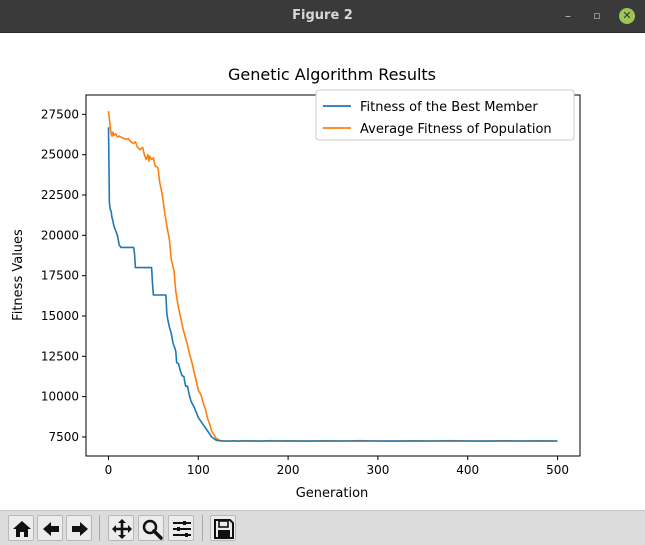  Describe the element at coordinates (60, 155) in the screenshot. I see `y-tick-label: 25000` at that location.